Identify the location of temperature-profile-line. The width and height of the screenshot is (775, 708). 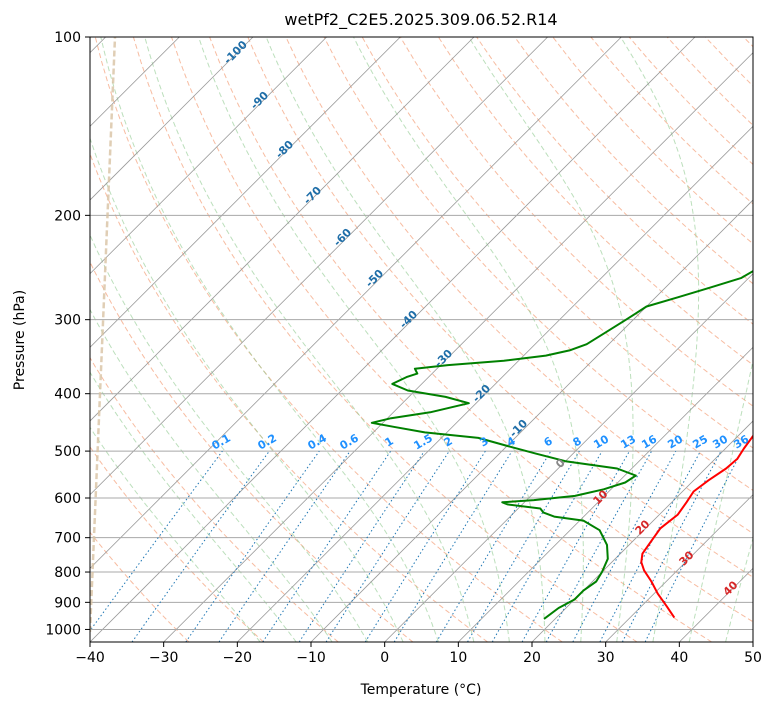
(696, 526).